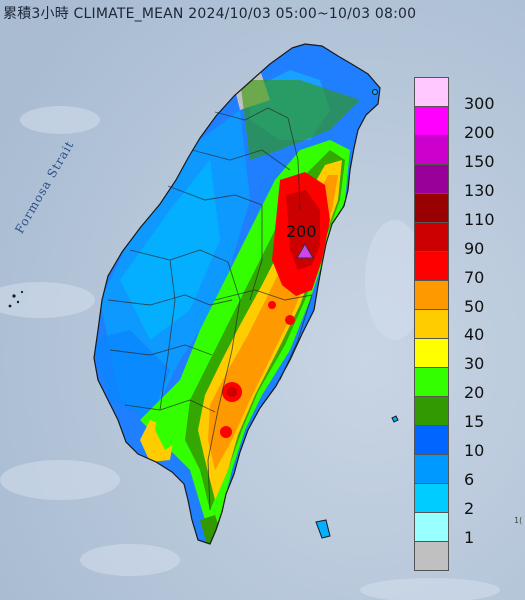 The image size is (525, 600). Describe the element at coordinates (474, 248) in the screenshot. I see `legend-label: 90` at that location.